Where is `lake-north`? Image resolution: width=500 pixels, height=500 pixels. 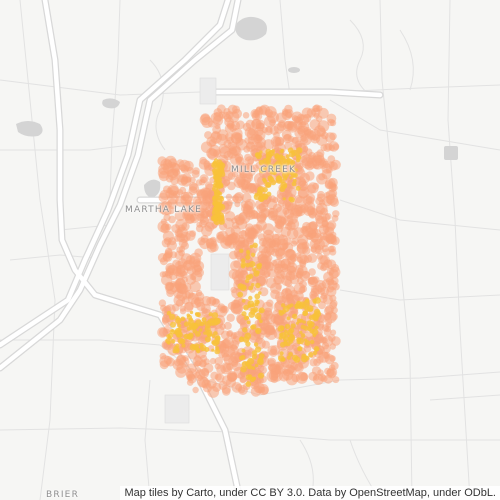 lake-north is located at coordinates (251, 28).